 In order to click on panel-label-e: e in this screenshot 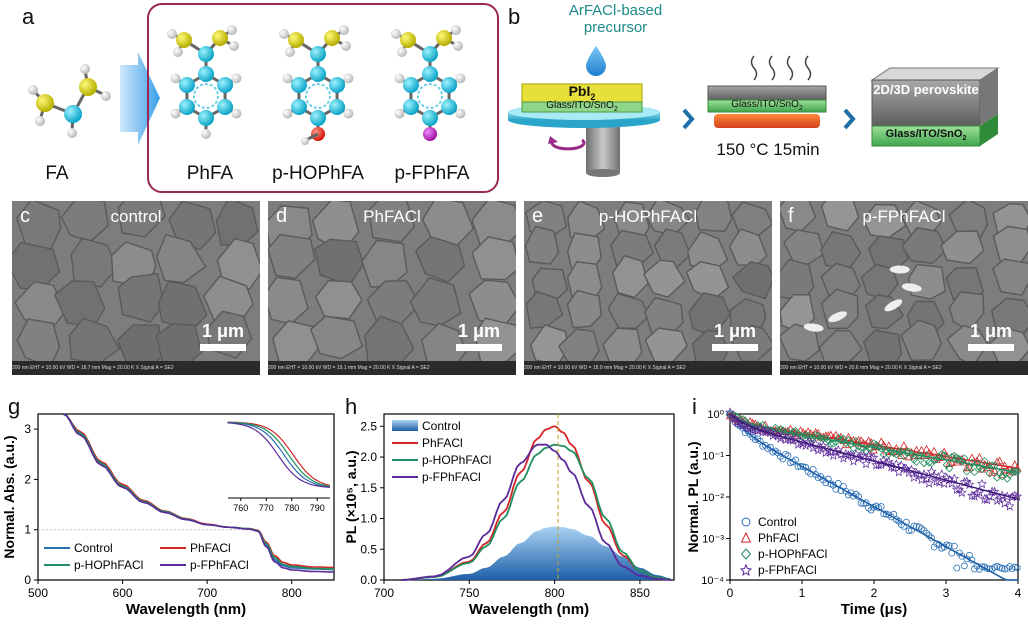, I will do `click(538, 216)`.